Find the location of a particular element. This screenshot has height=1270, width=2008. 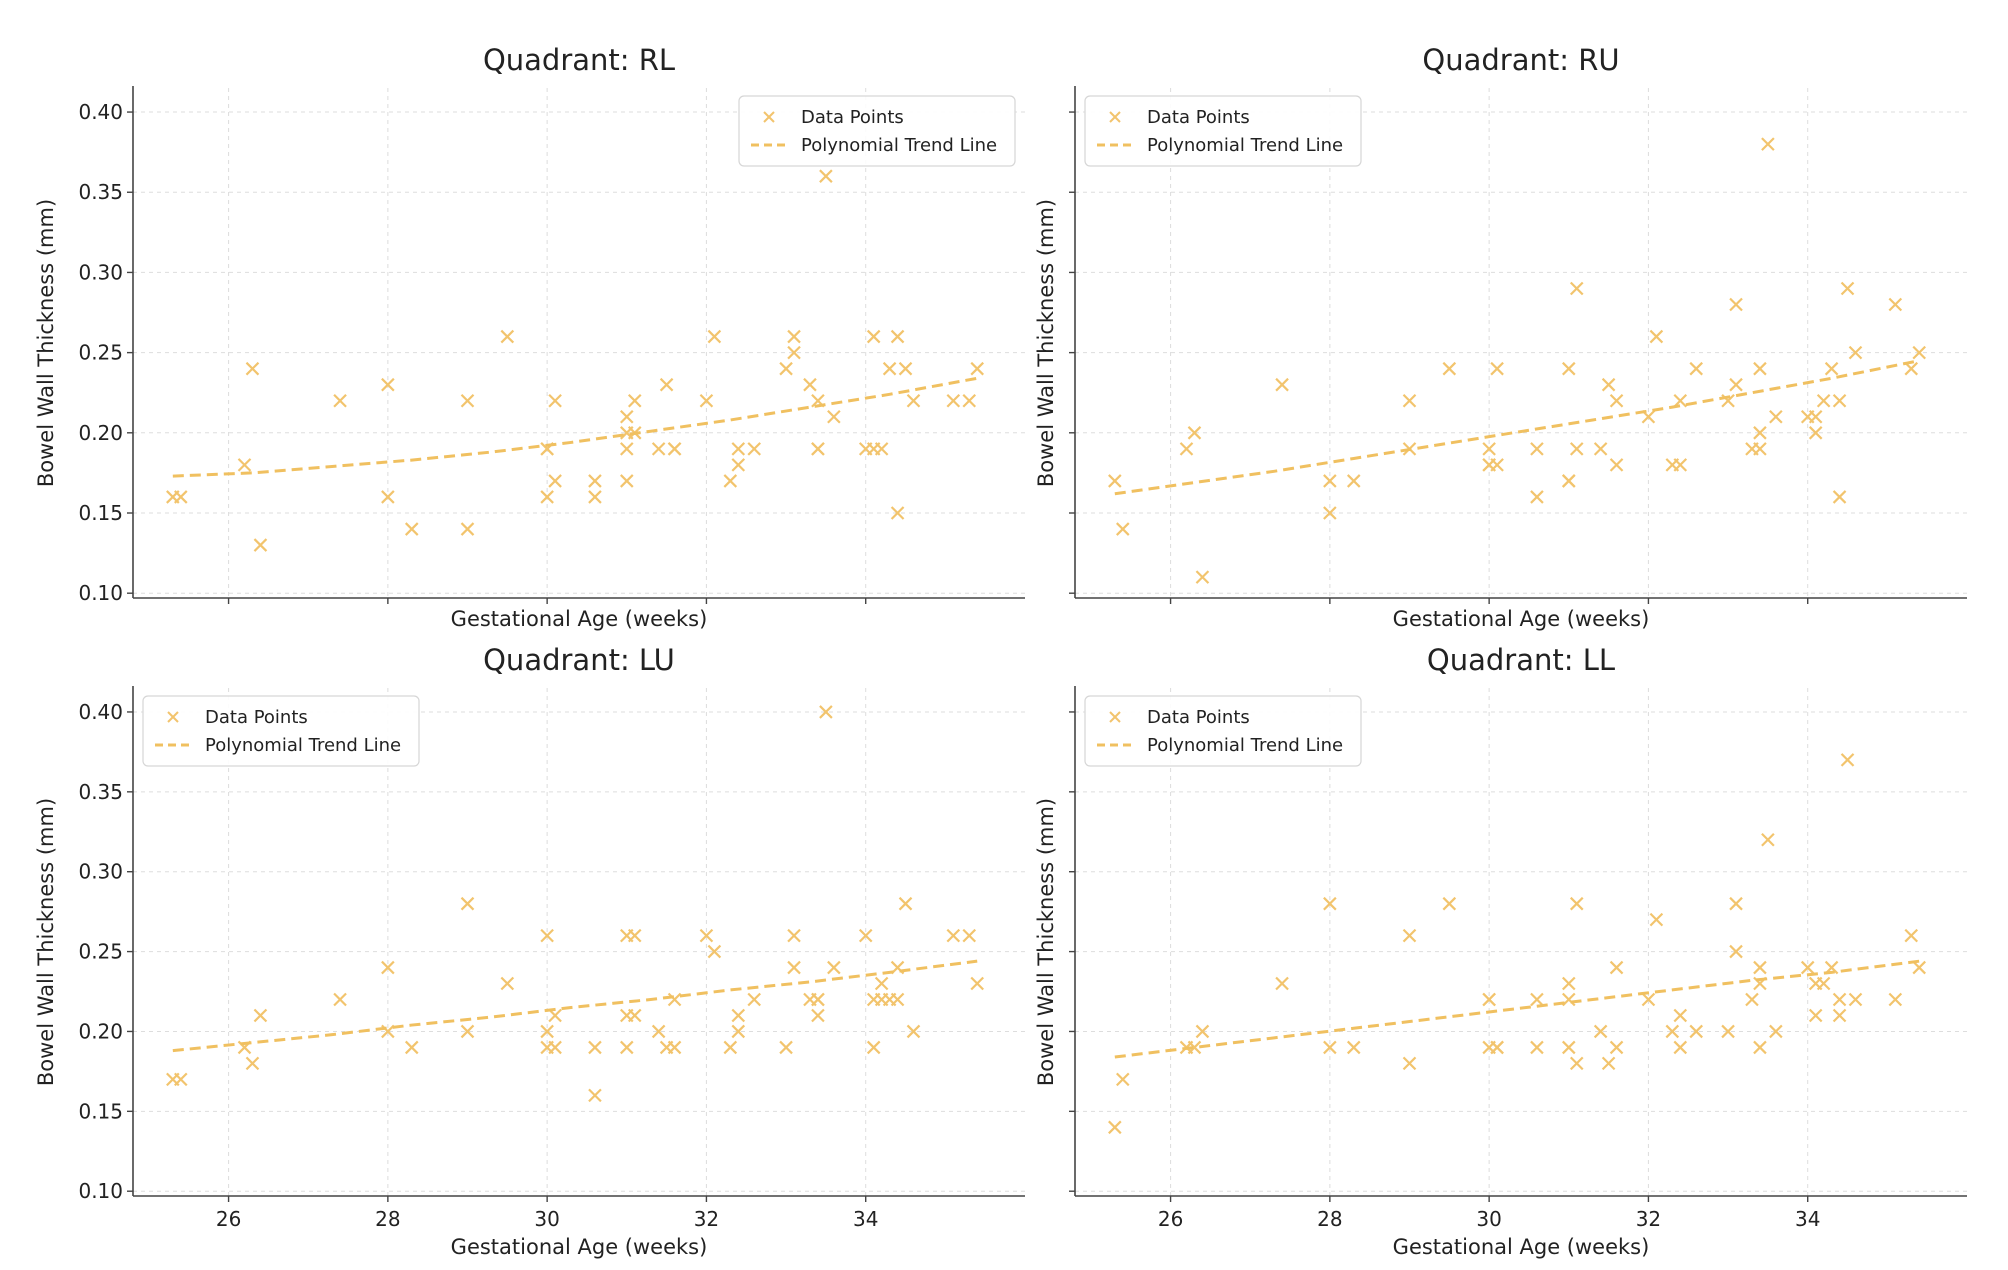

legend: Data Points Polynomial Trend Line is located at coordinates (1223, 131).